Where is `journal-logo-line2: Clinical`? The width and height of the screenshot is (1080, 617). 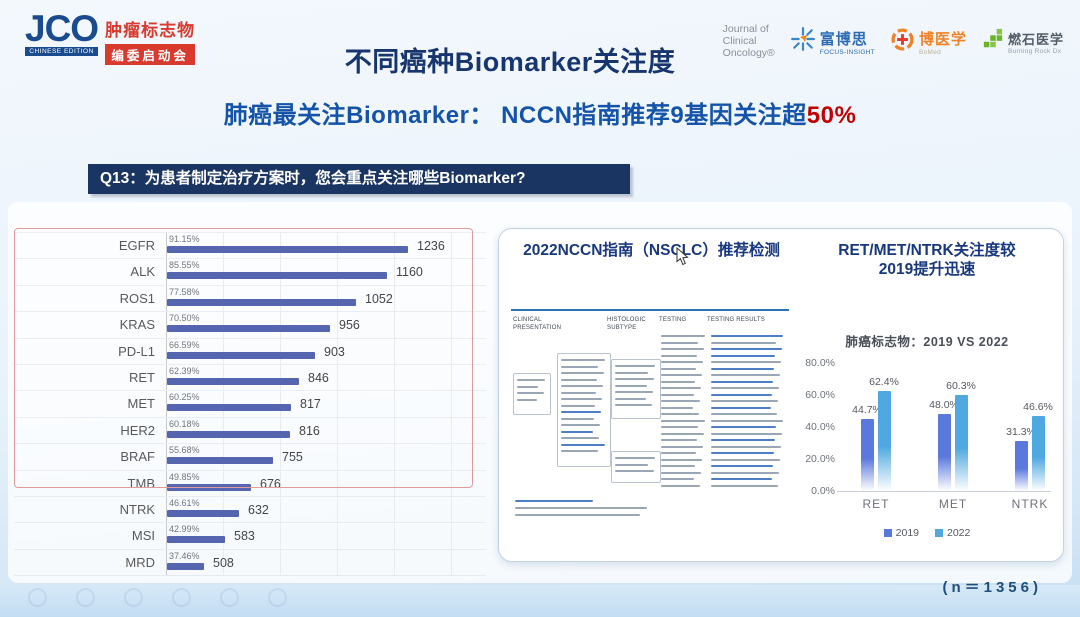
journal-logo-line2: Clinical is located at coordinates (739, 40).